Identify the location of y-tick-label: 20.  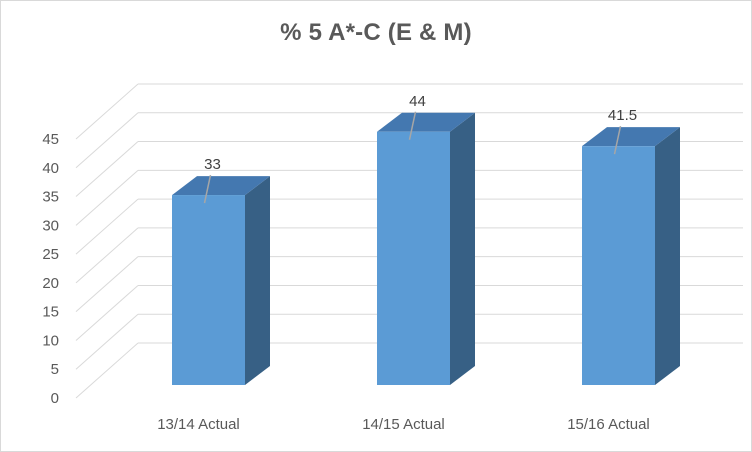
(50, 283).